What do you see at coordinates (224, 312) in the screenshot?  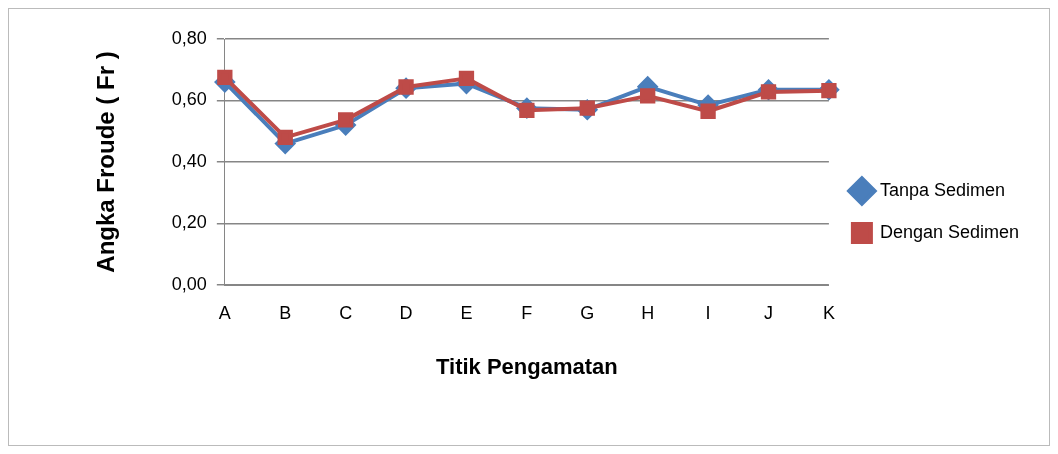 I see `x-tick-label: A` at bounding box center [224, 312].